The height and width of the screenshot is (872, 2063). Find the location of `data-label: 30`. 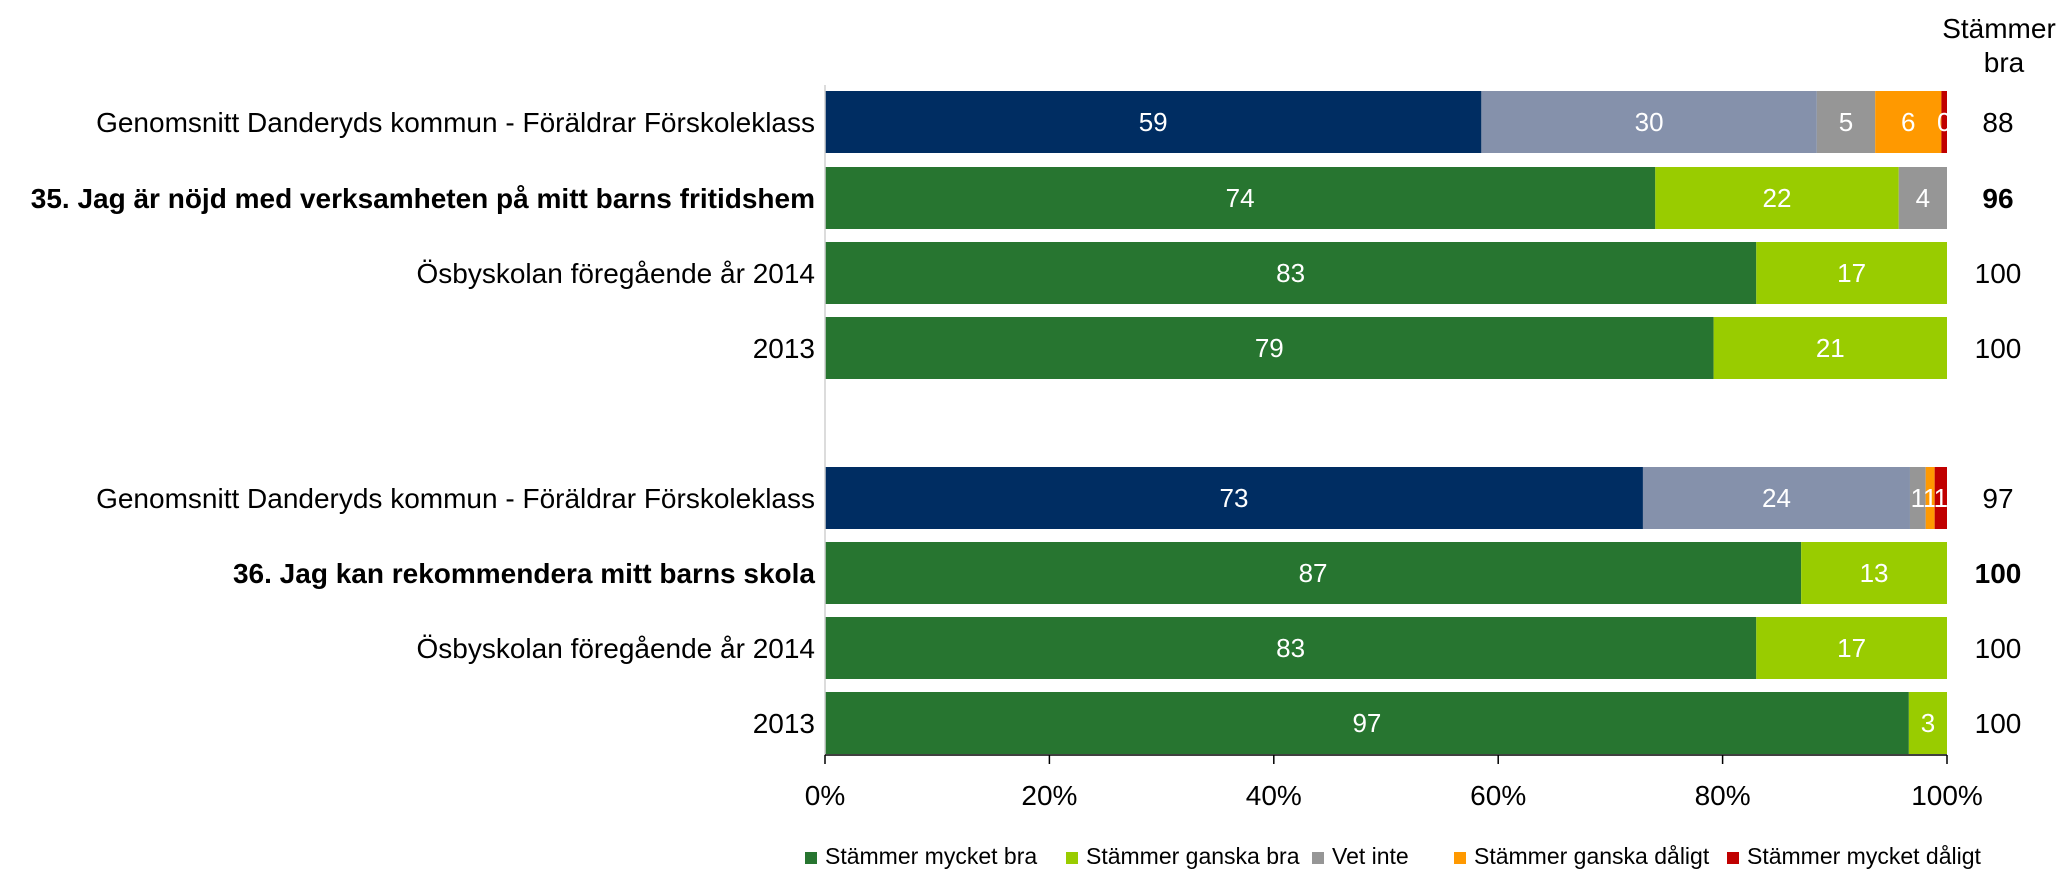

data-label: 30 is located at coordinates (1649, 122).